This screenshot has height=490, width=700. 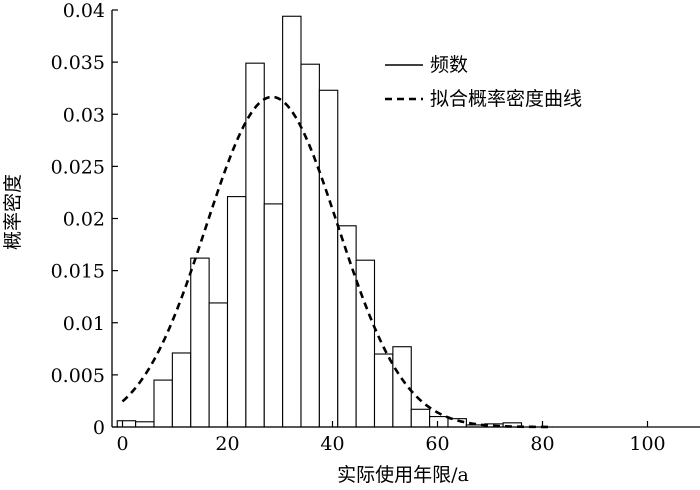 What do you see at coordinates (78, 63) in the screenshot?
I see `y-tick-label: 0.035` at bounding box center [78, 63].